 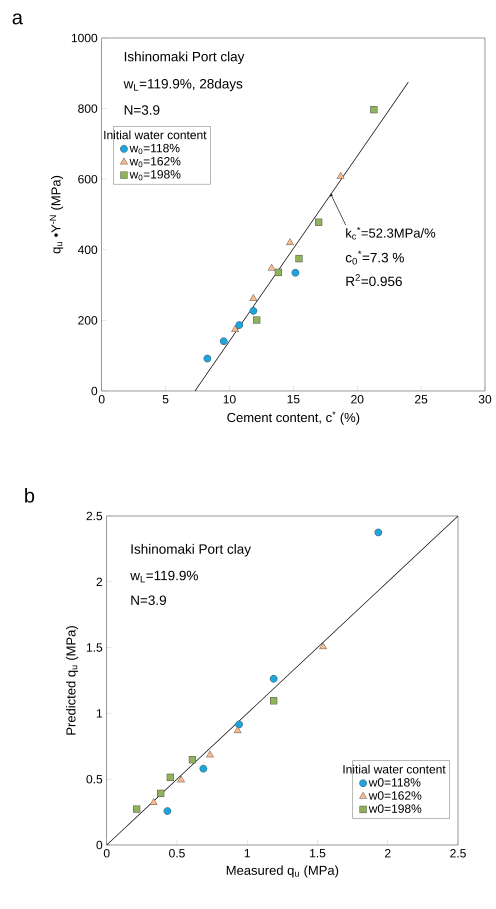 What do you see at coordinates (99, 582) in the screenshot?
I see `y-tick-label: 2` at bounding box center [99, 582].